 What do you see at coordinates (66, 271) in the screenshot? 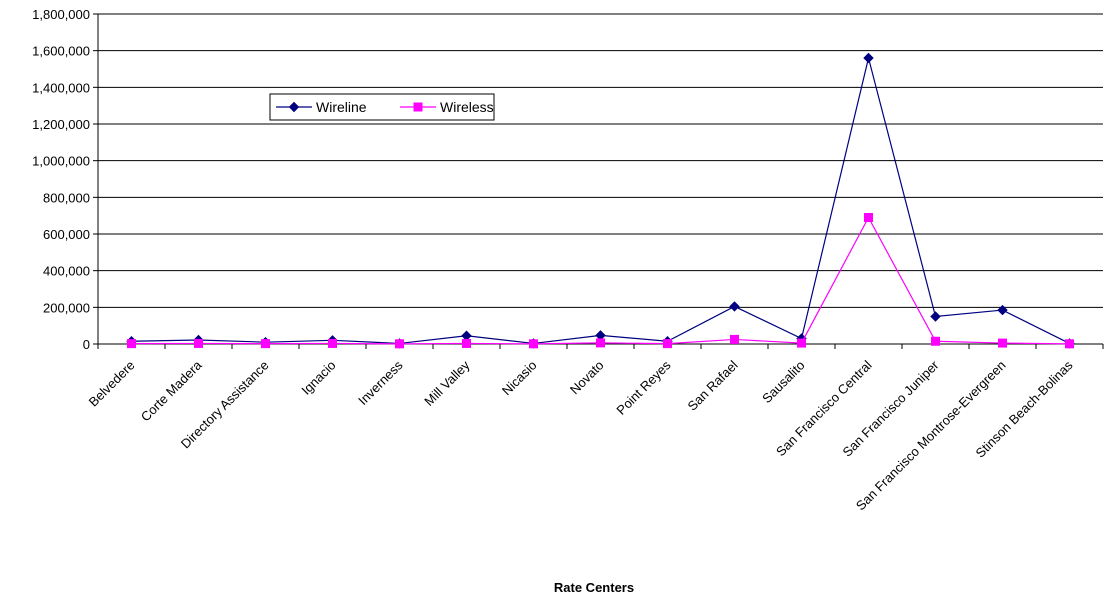
I see `y-tick-label: 400,000` at bounding box center [66, 271].